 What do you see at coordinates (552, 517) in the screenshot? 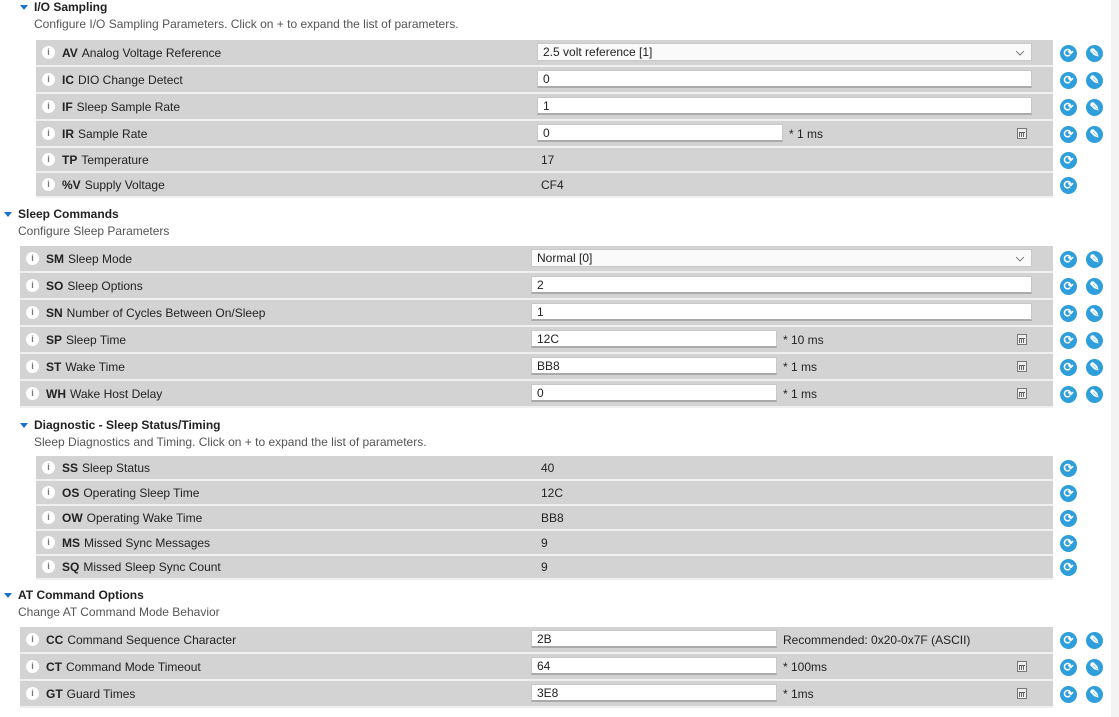
I see `param-value: BB8` at bounding box center [552, 517].